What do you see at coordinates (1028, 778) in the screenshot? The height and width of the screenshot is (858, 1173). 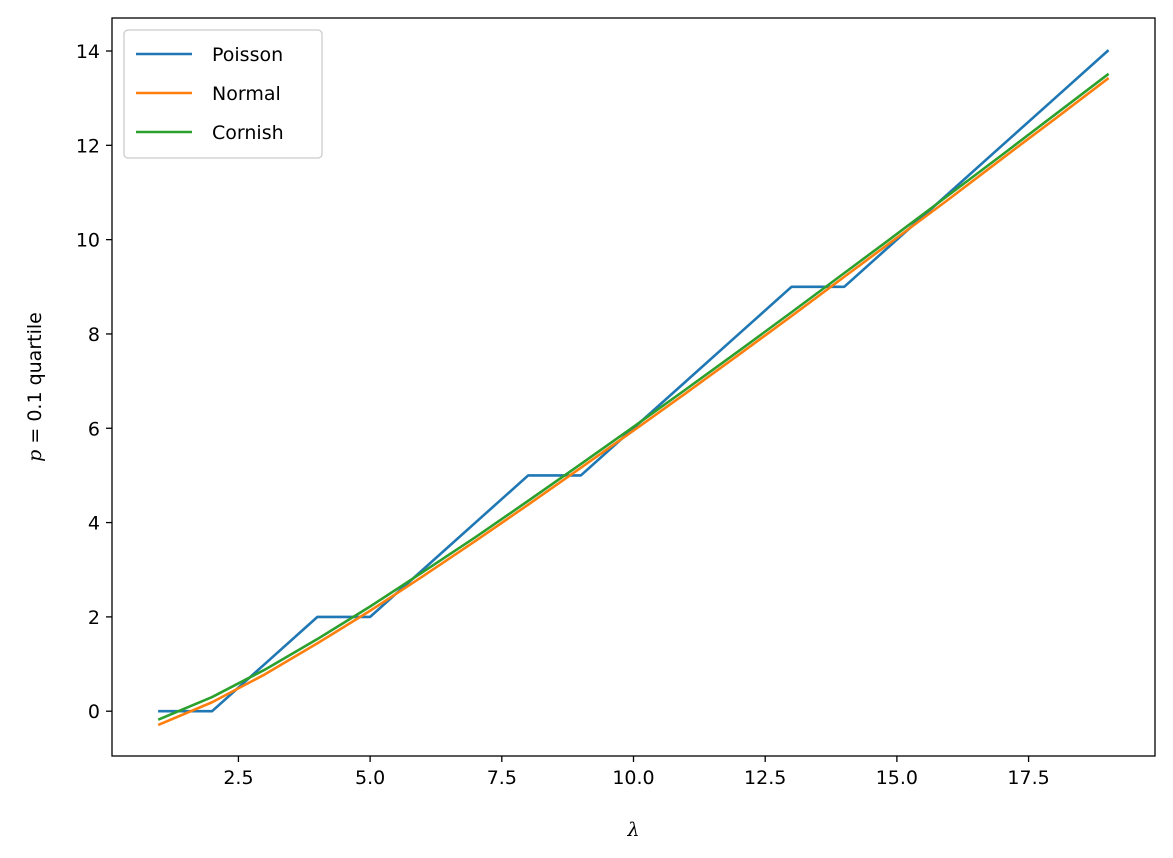 I see `x-tick-label: 17.5` at bounding box center [1028, 778].